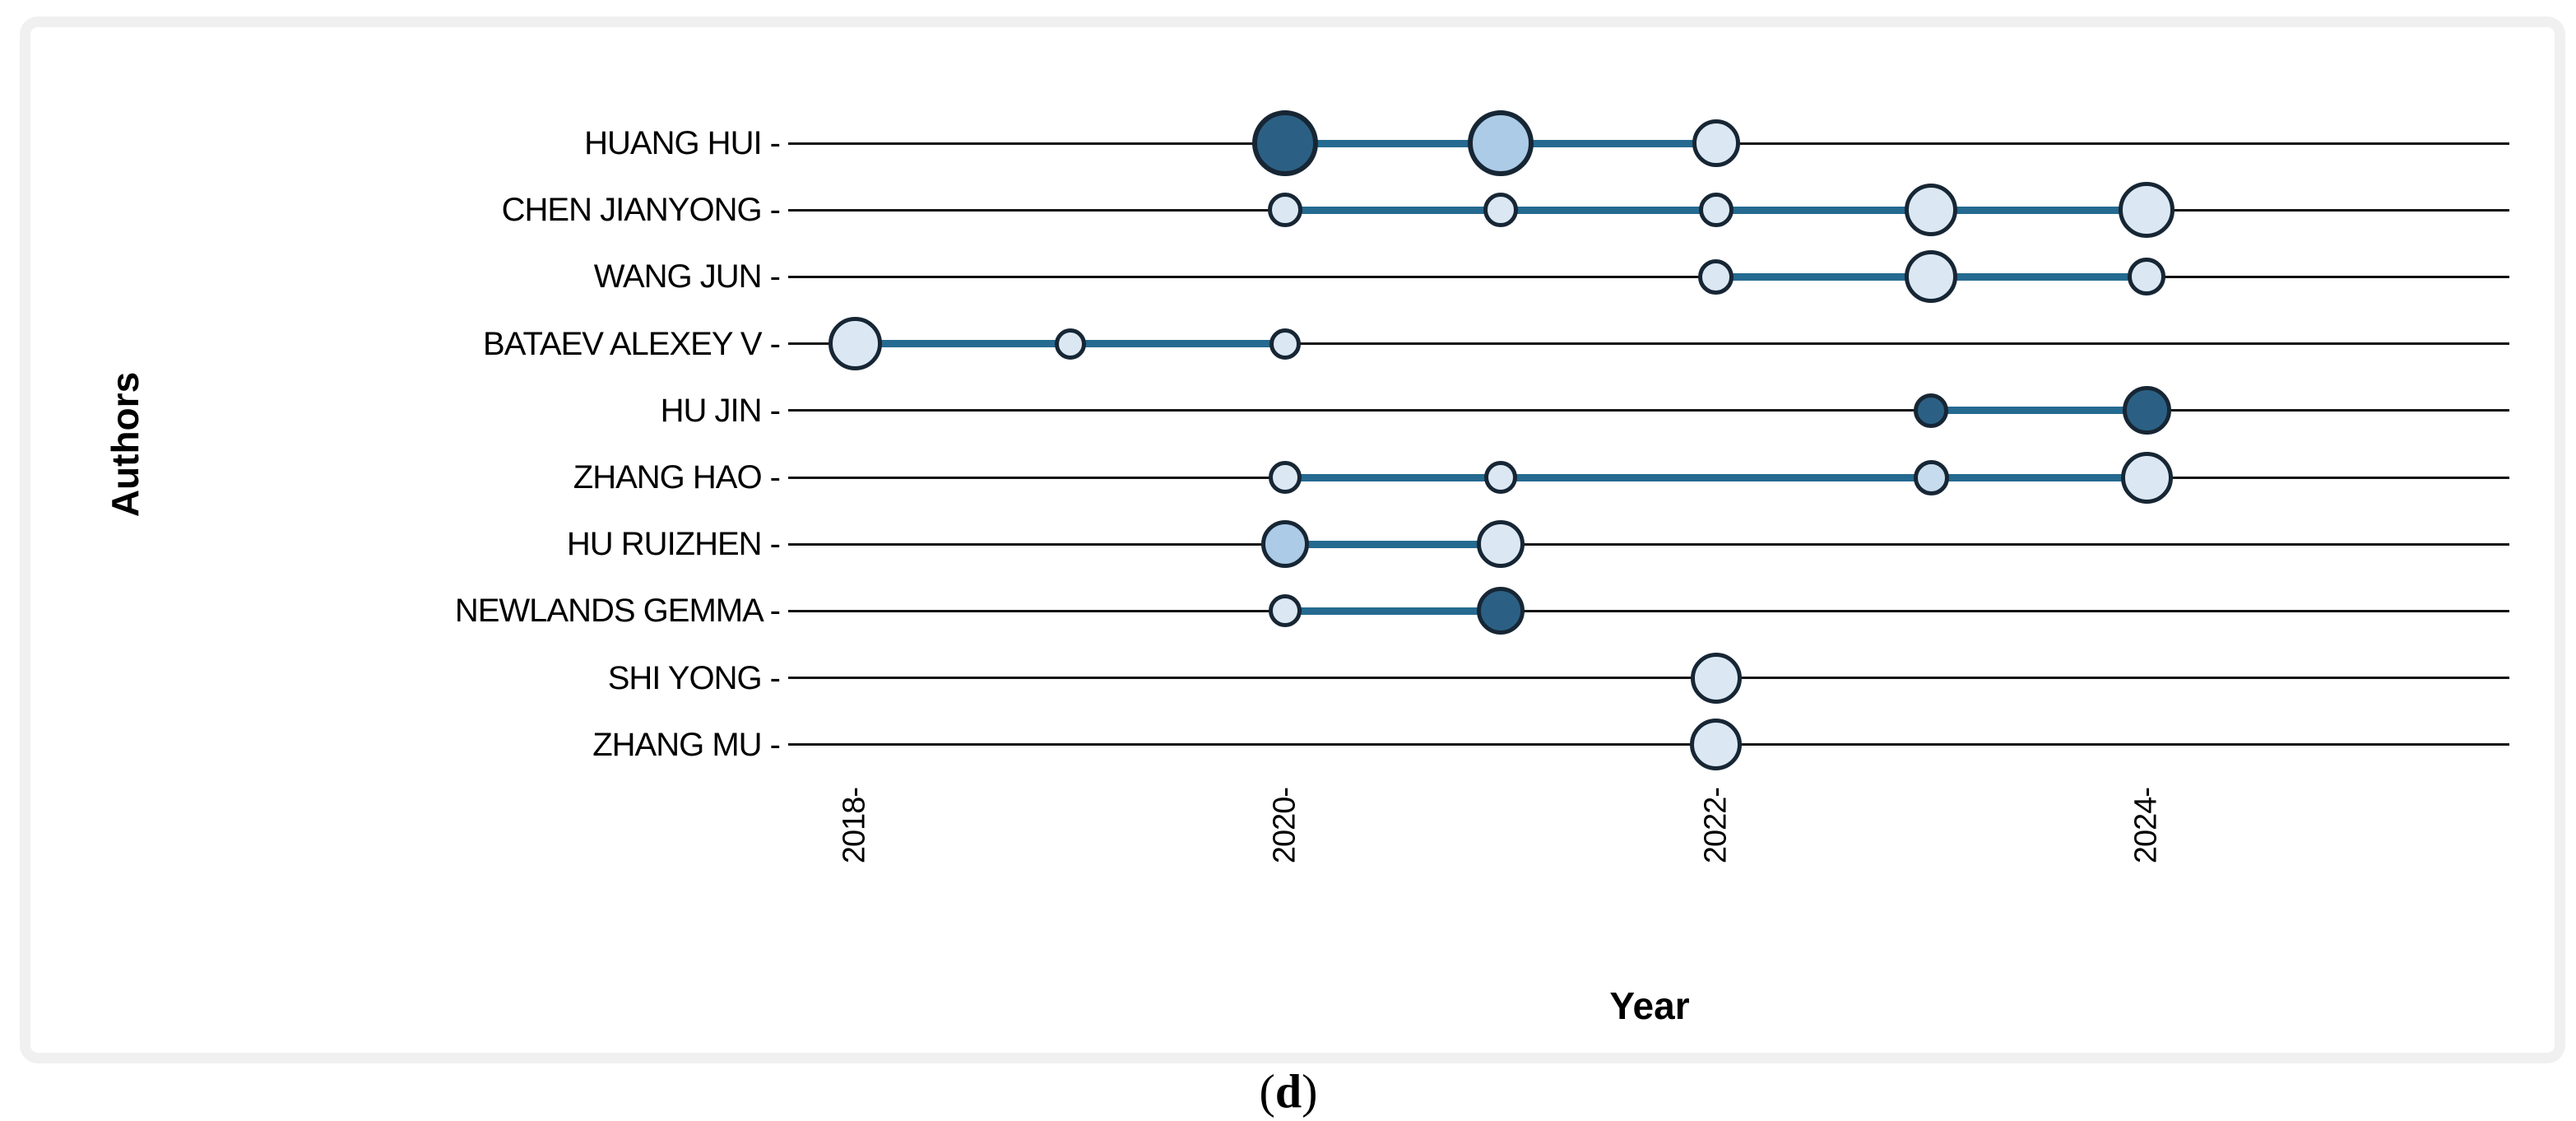  What do you see at coordinates (673, 544) in the screenshot?
I see `author-tick-label: HU RUIZHEN -` at bounding box center [673, 544].